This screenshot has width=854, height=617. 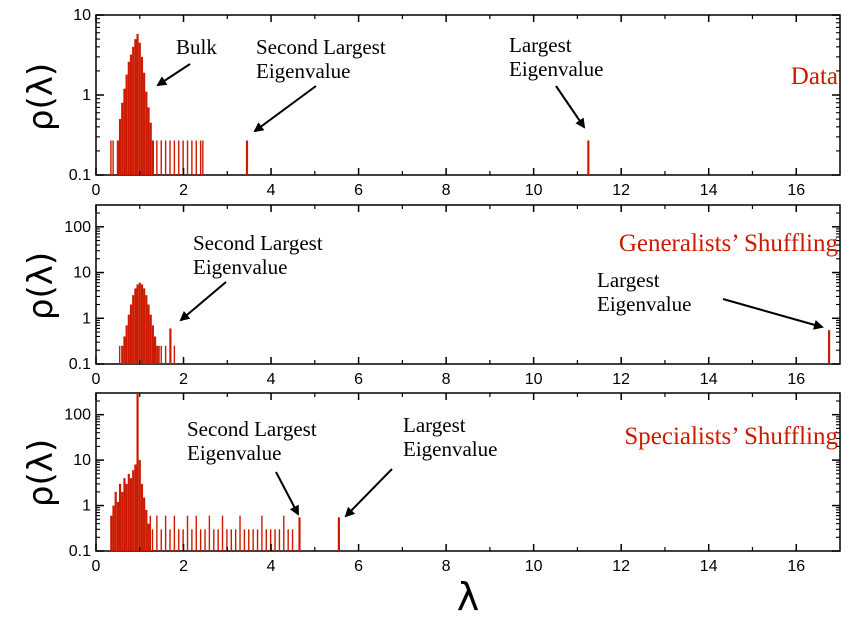 I want to click on annotation-bulk: Bulk, so click(x=196, y=47).